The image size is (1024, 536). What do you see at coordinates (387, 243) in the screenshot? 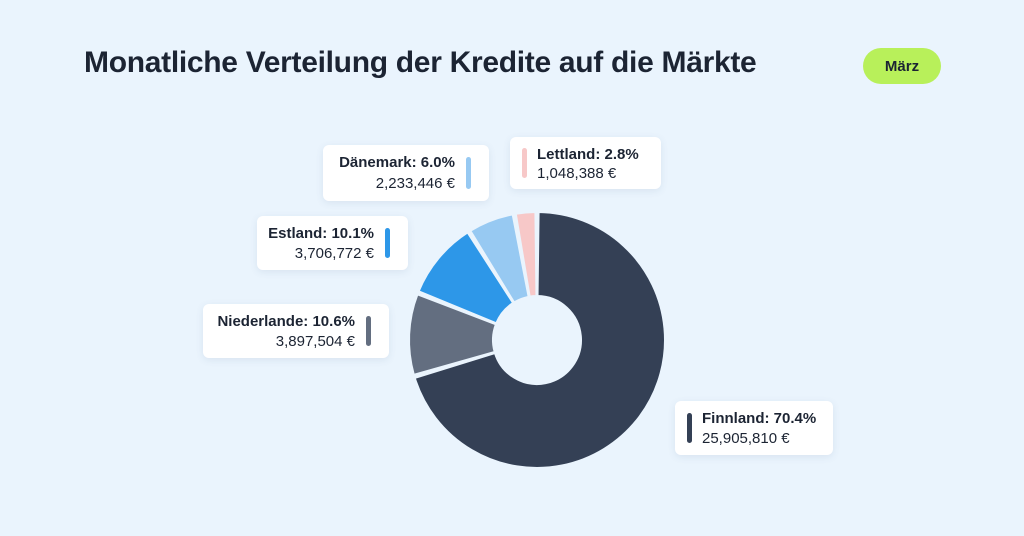
I see `callout-swatch-estland` at bounding box center [387, 243].